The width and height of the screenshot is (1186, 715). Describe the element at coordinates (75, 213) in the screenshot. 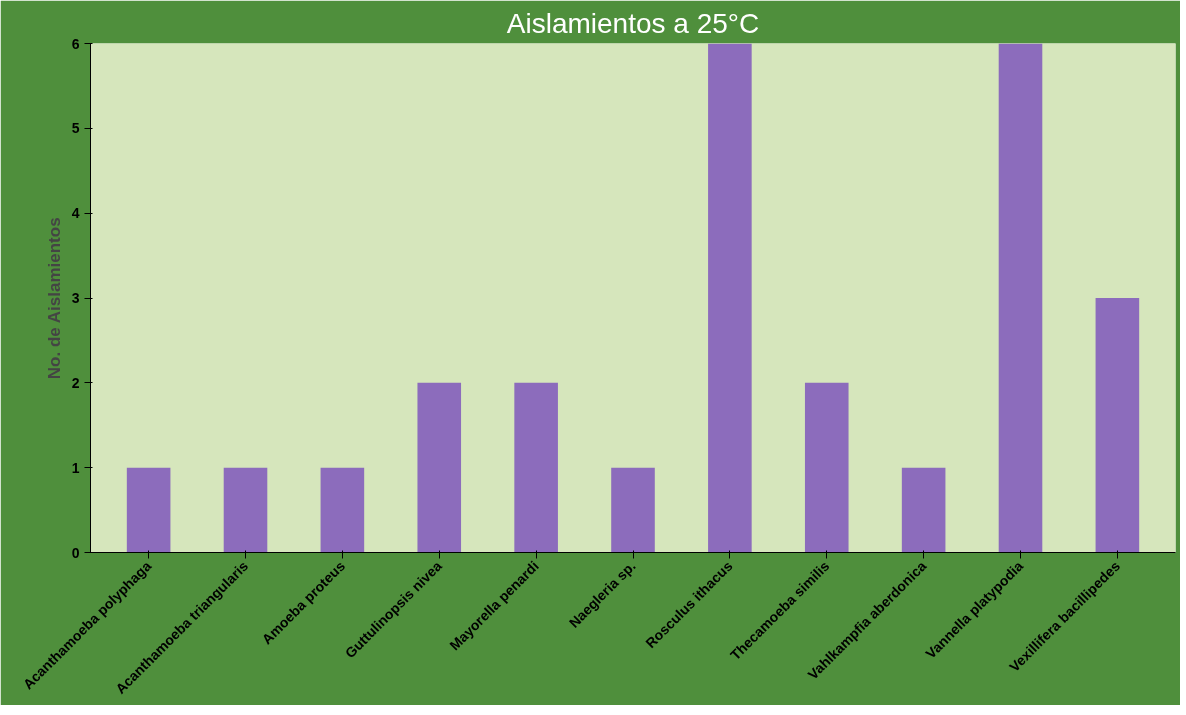

I see `y-tick-label: 4` at that location.